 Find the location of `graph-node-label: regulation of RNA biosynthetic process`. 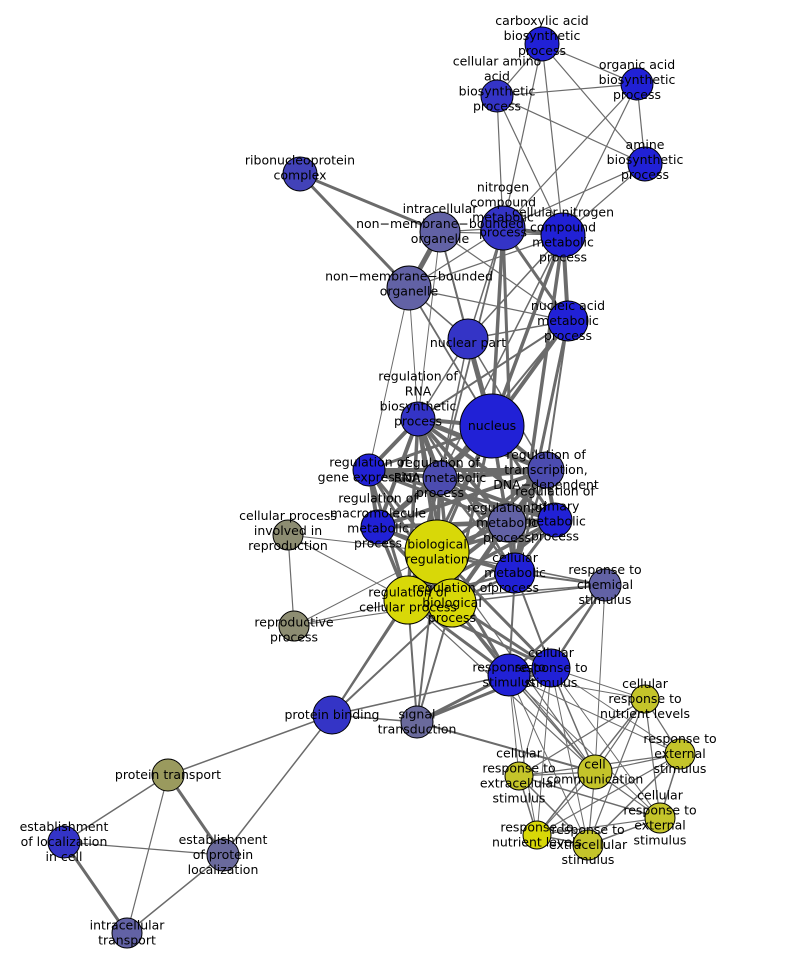

graph-node-label: regulation of RNA biosynthetic process is located at coordinates (418, 398).